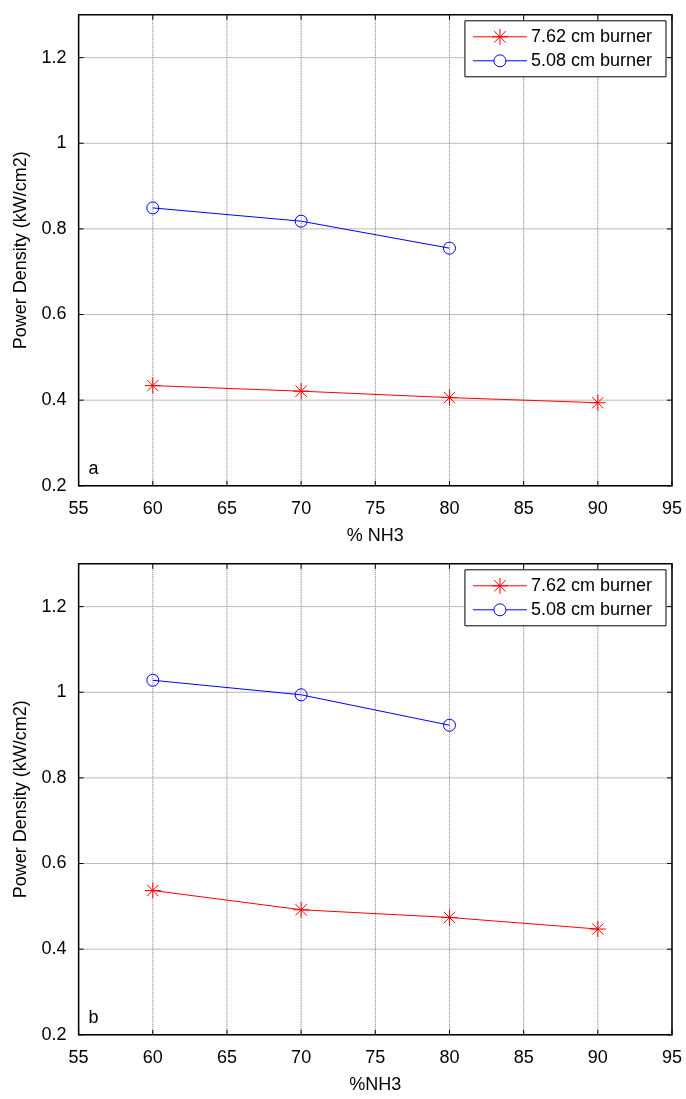  Describe the element at coordinates (94, 467) in the screenshot. I see `annotation: a` at that location.